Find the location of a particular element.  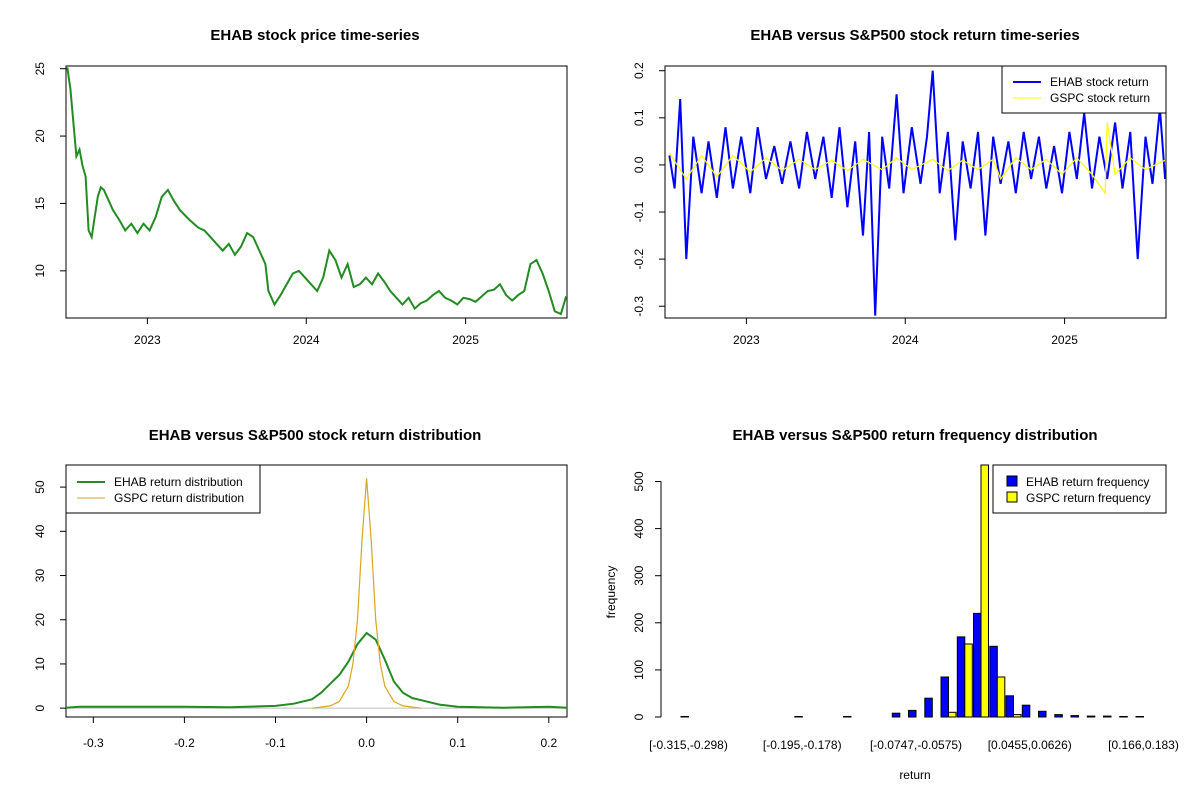

price-plot-box is located at coordinates (316, 192).